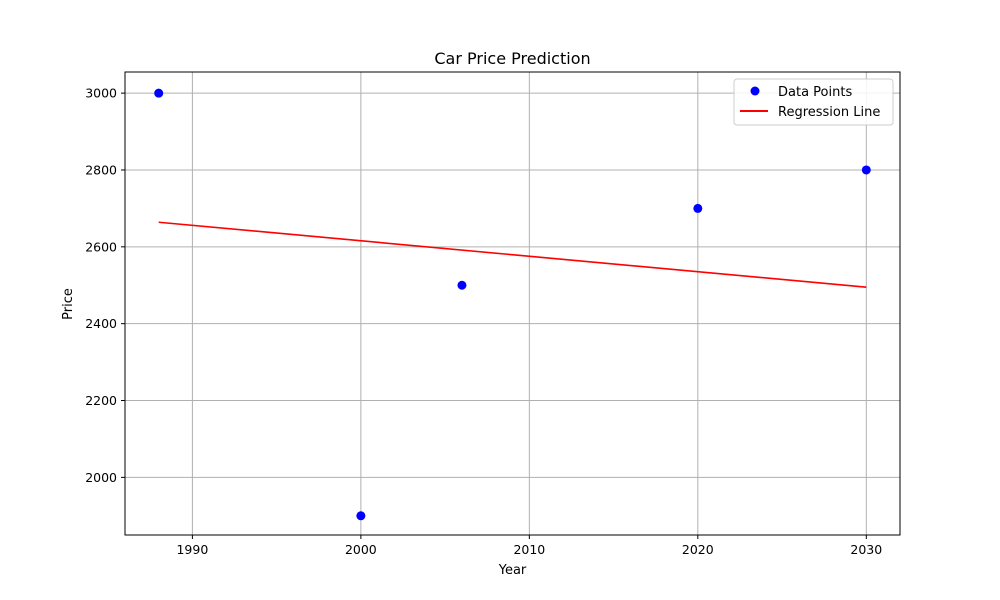  What do you see at coordinates (101, 477) in the screenshot?
I see `y-tick-label: 2000` at bounding box center [101, 477].